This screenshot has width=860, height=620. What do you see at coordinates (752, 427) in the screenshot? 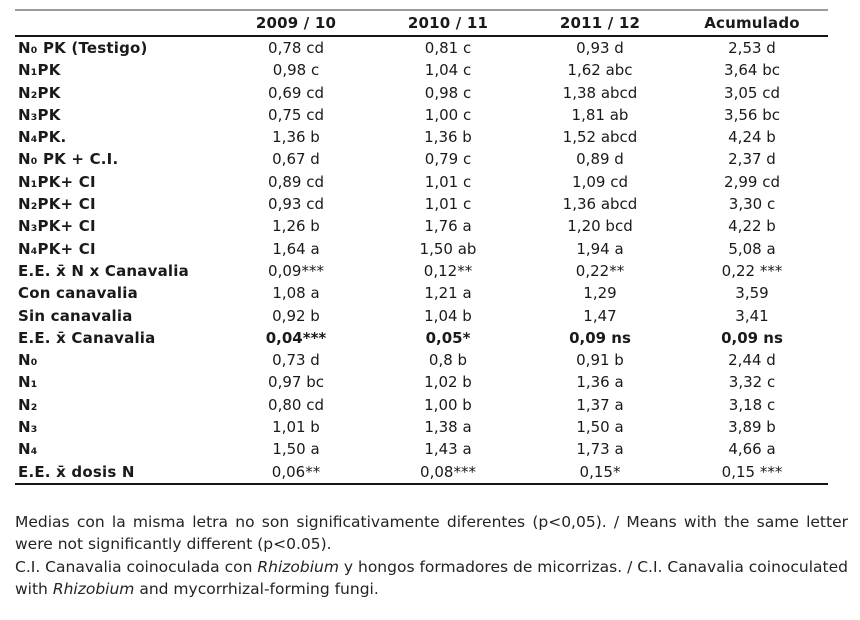
I see `value-cell: 3,89 b` at bounding box center [752, 427].